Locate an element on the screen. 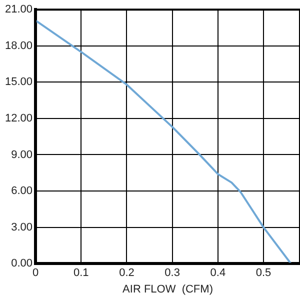 The height and width of the screenshot is (300, 300). y-tick-label: 0.00 is located at coordinates (22, 264).